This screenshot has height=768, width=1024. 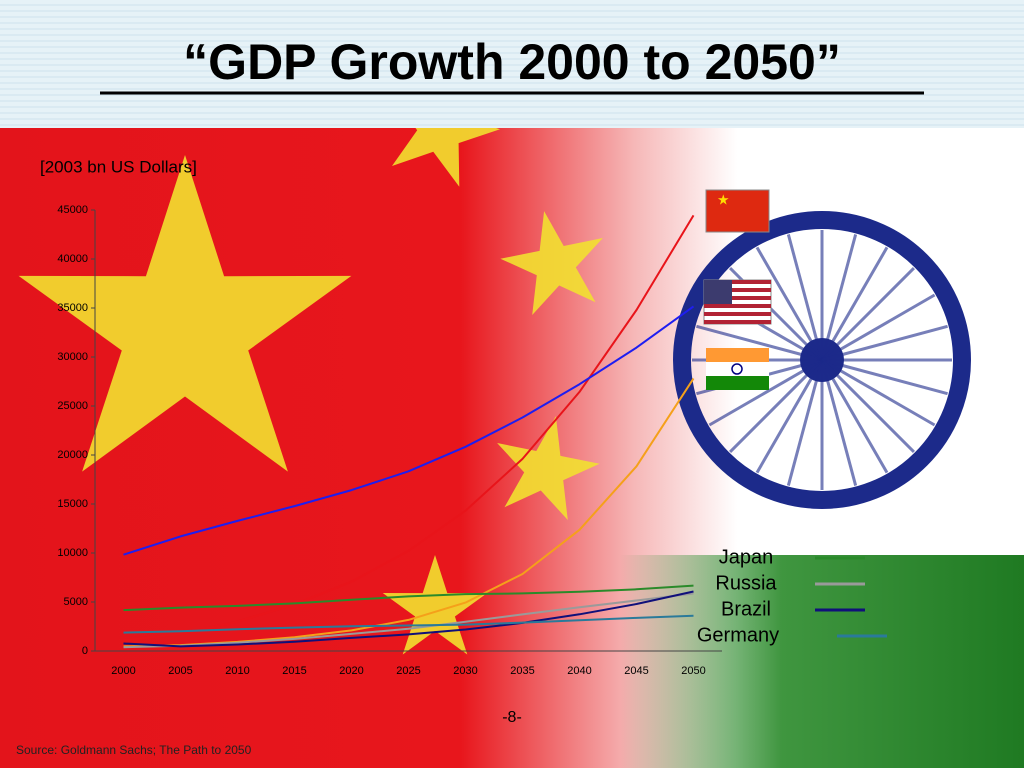 I want to click on x-tick-label: 2050, so click(x=693, y=671).